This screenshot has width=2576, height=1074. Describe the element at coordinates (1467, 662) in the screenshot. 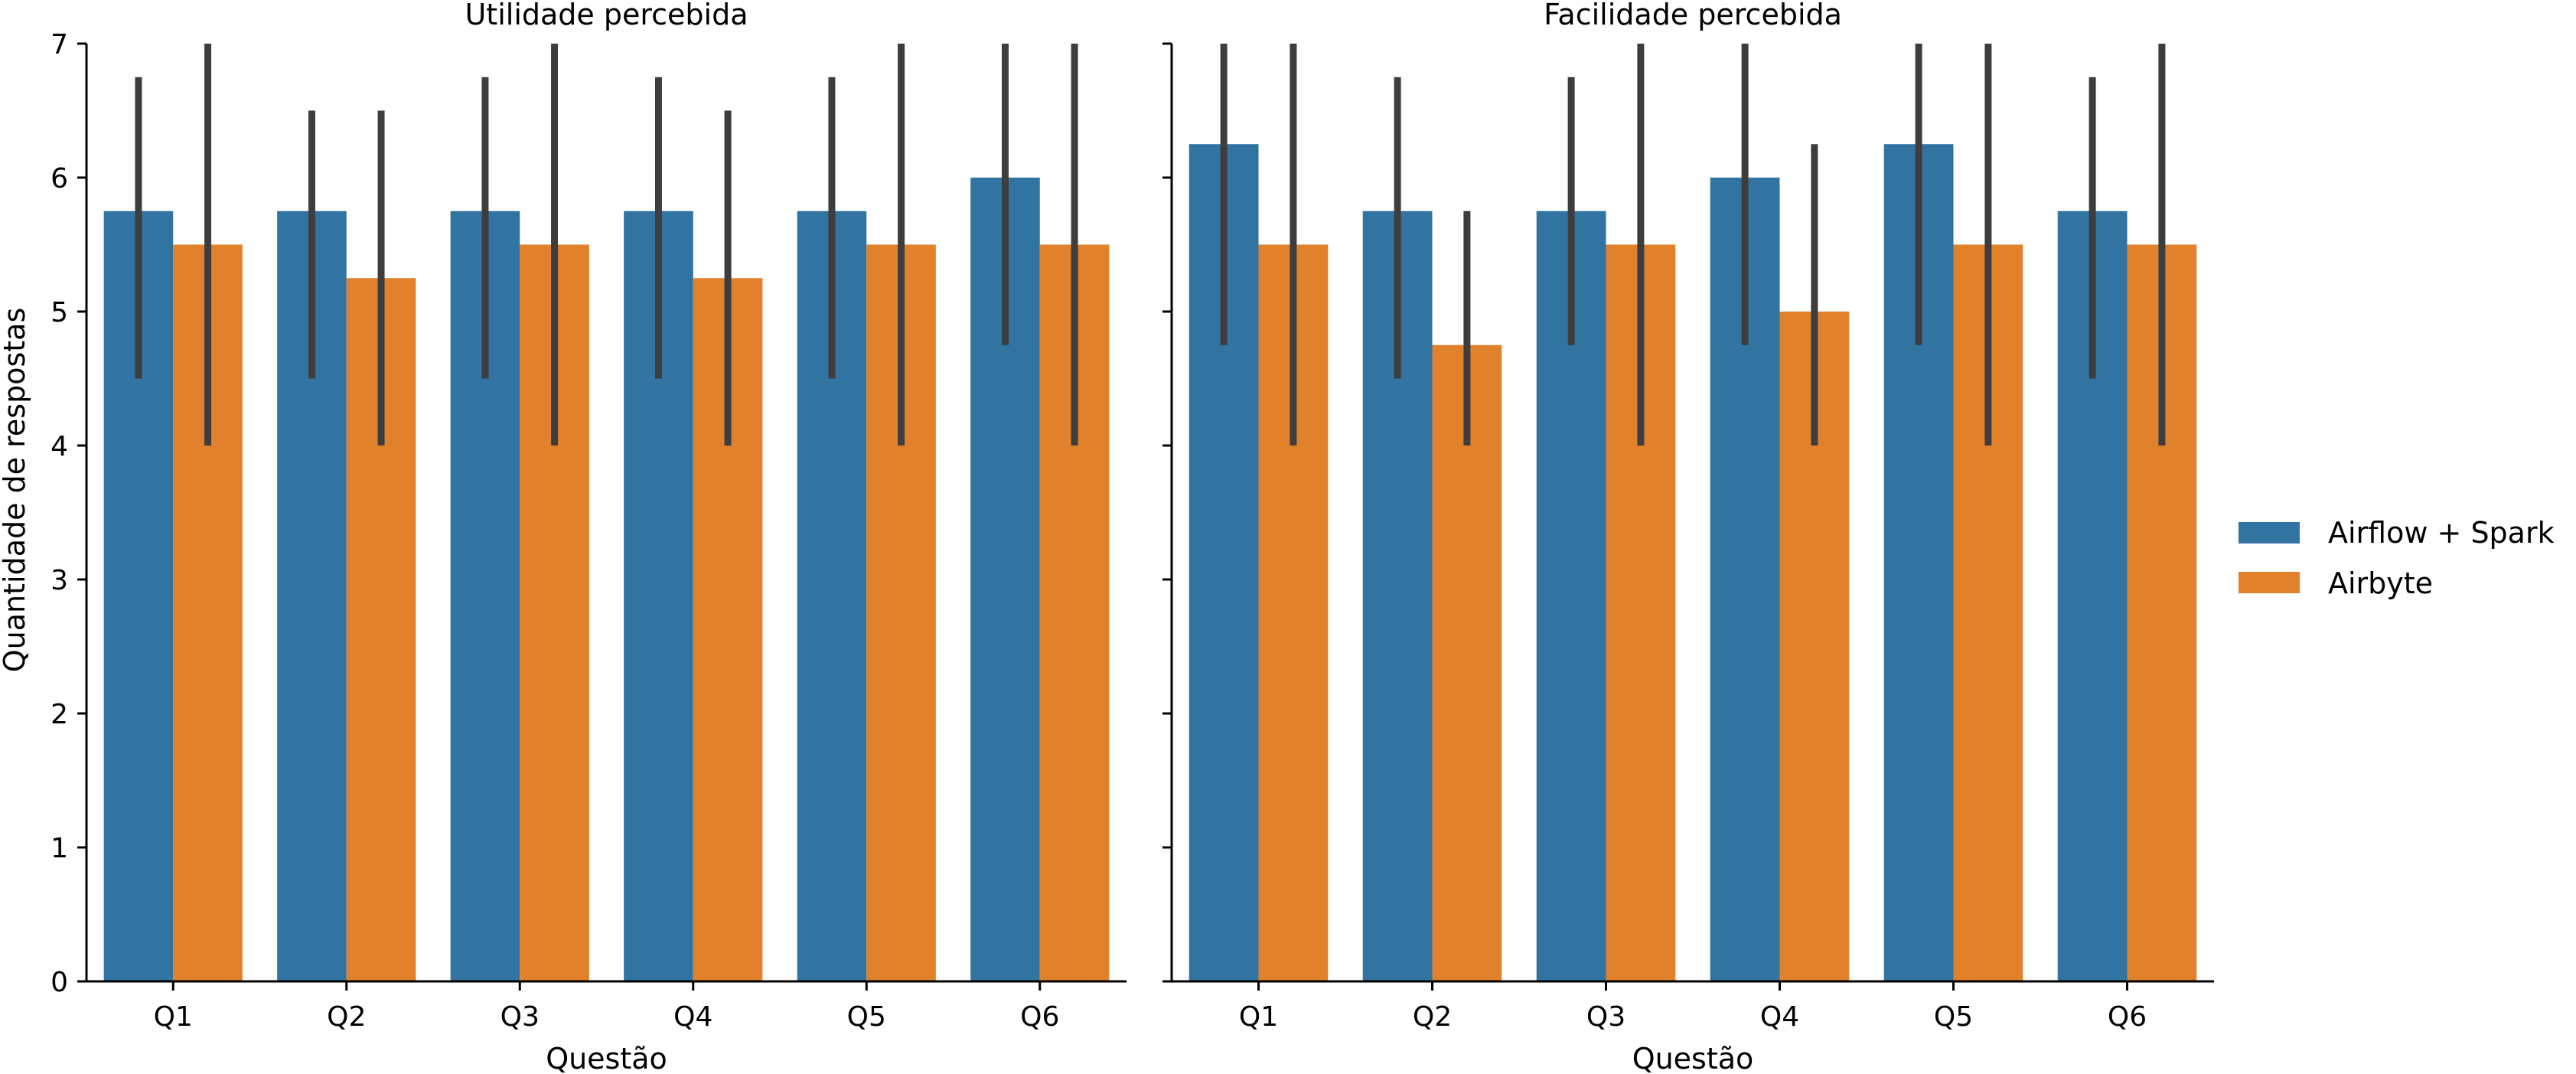

I see `bar-airbyte-q2` at that location.